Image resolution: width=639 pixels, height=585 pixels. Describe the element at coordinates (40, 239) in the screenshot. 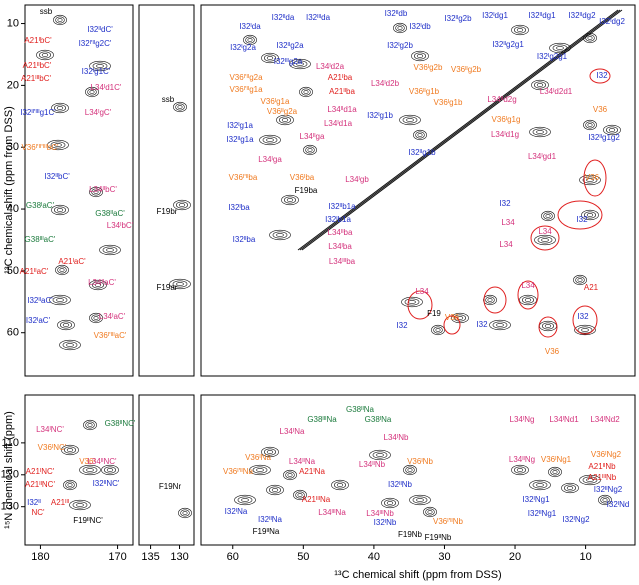

I see `peak-label: G38ᴵᴵᴵaC'` at that location.